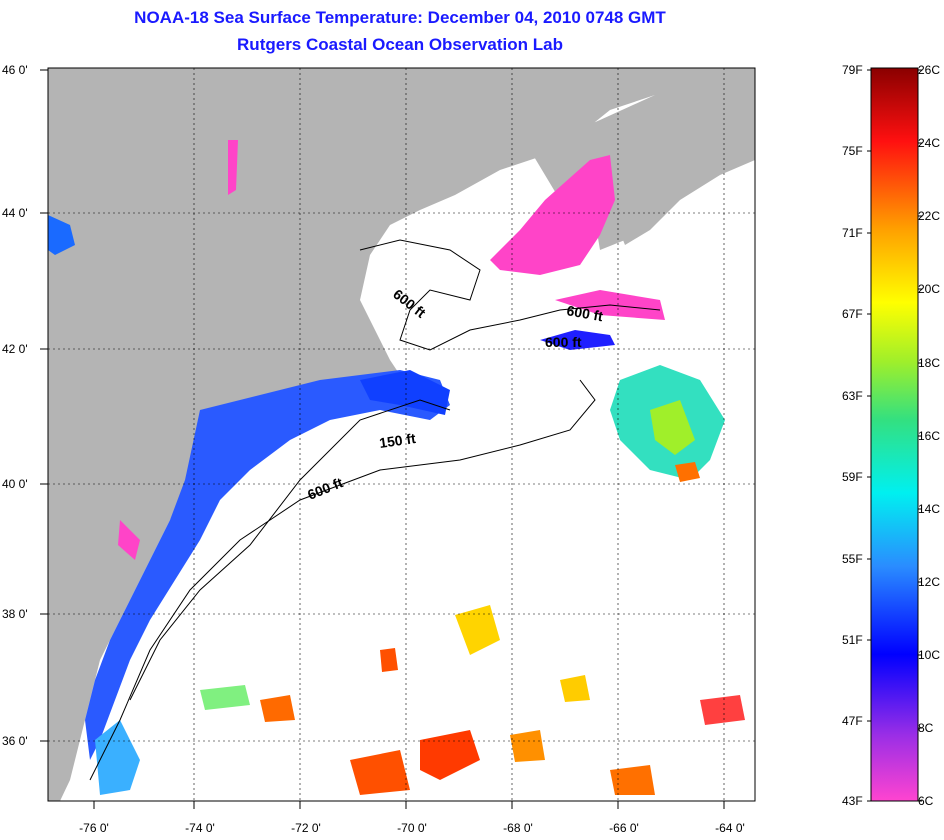 The width and height of the screenshot is (944, 840). What do you see at coordinates (852, 70) in the screenshot?
I see `colorbar-f-label: 79F` at bounding box center [852, 70].